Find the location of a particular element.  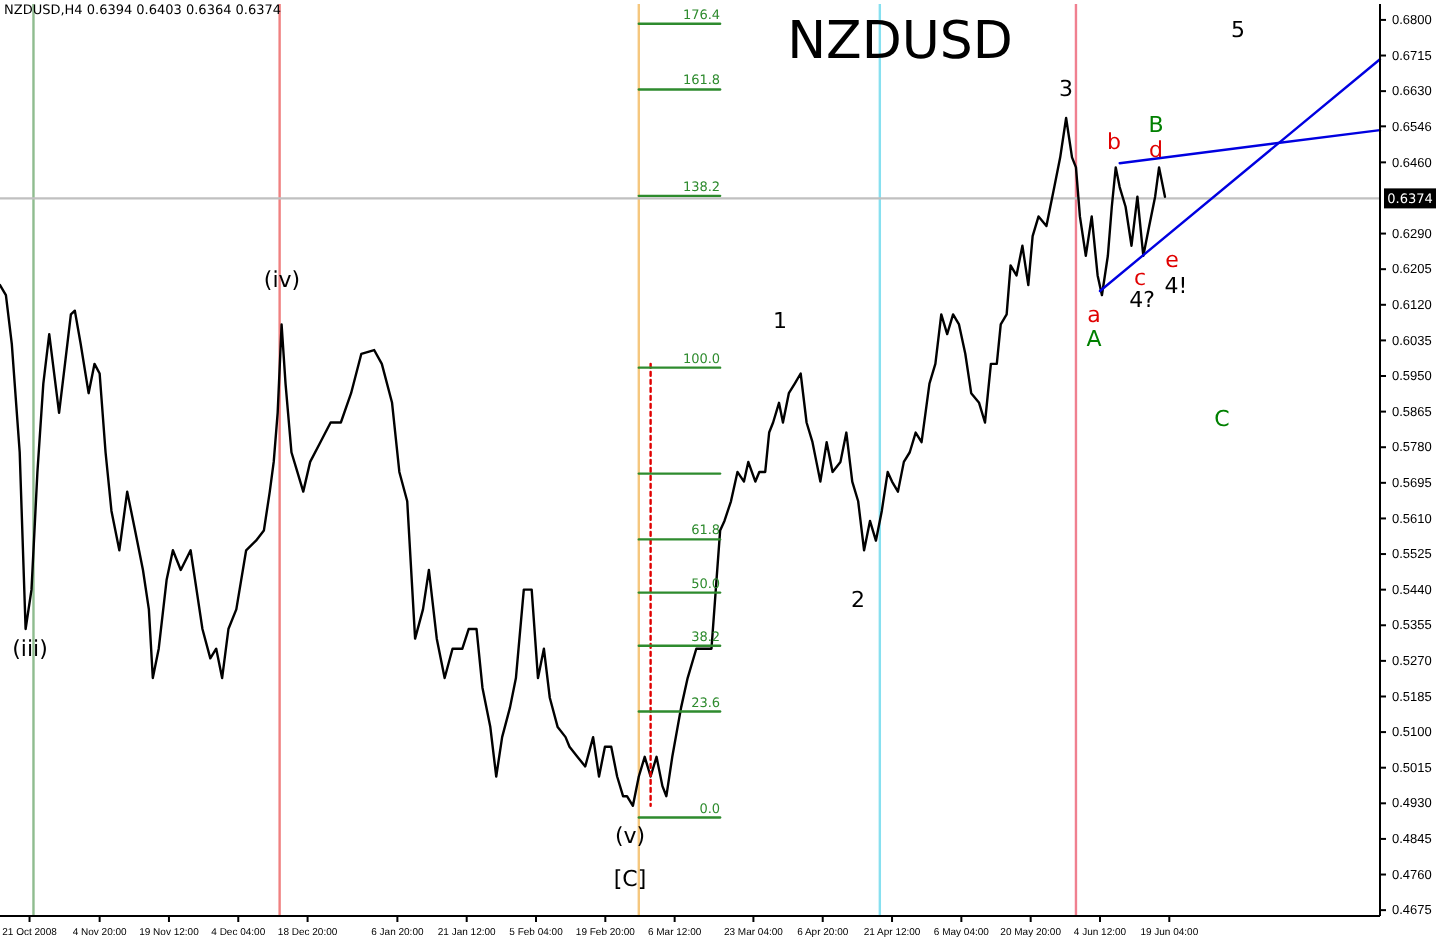

annotation: 1 is located at coordinates (780, 321).